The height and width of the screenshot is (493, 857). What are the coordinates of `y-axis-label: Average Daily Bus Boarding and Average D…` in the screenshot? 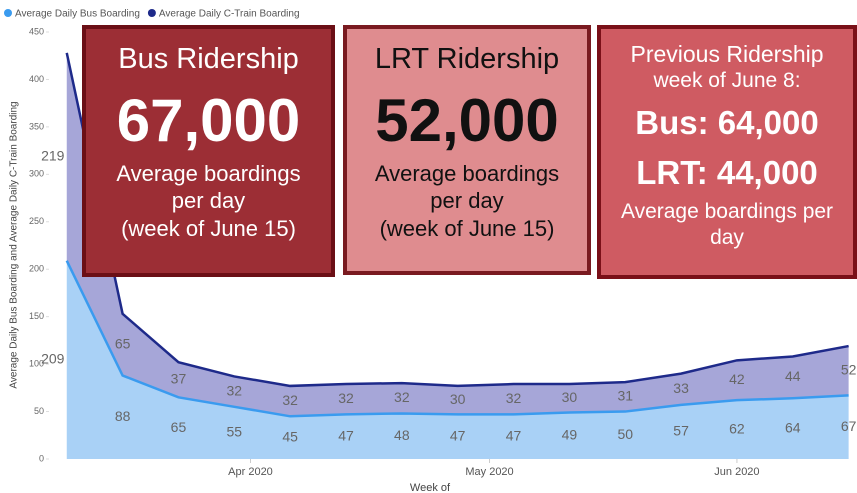 It's located at (14, 244).